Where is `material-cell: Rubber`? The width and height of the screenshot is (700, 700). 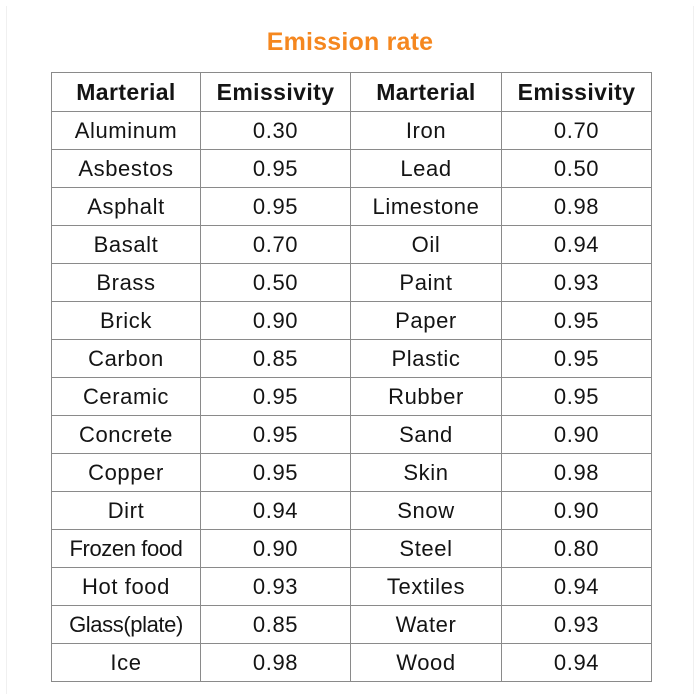
material-cell: Rubber is located at coordinates (426, 396).